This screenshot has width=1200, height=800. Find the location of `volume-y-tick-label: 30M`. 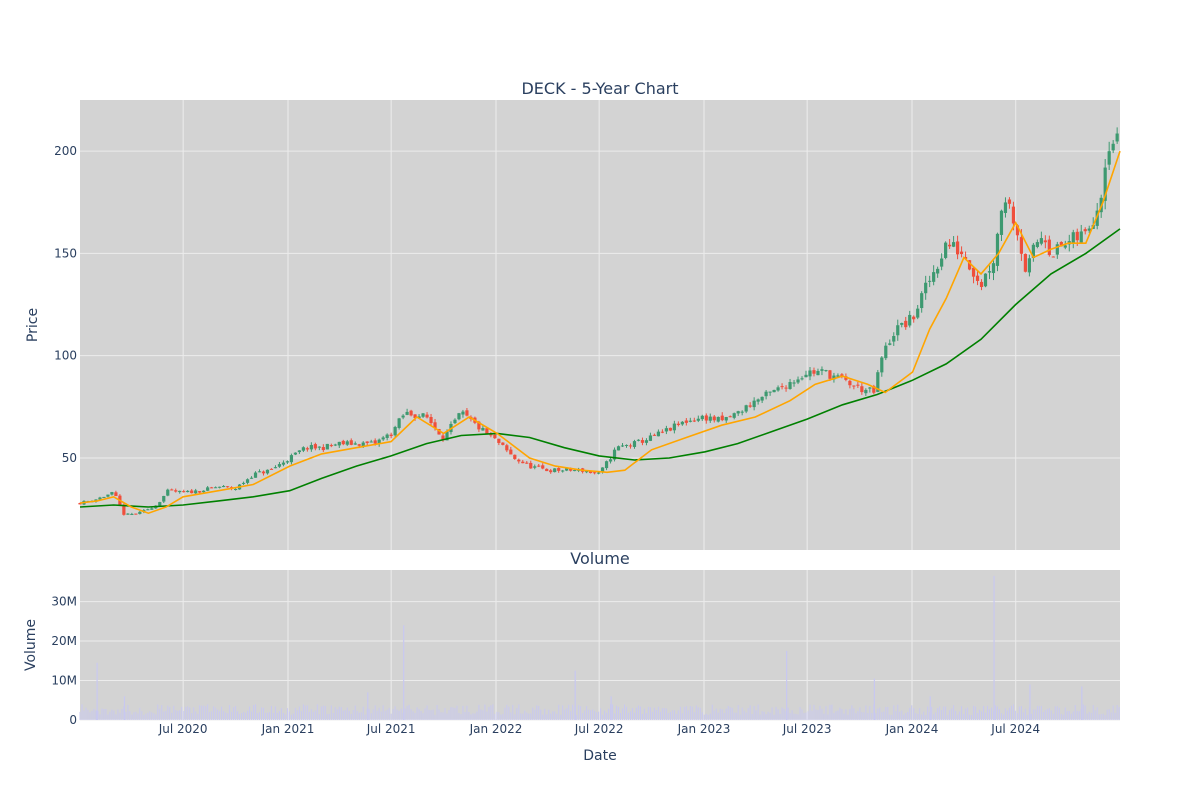

volume-y-tick-label: 30M is located at coordinates (64, 602).